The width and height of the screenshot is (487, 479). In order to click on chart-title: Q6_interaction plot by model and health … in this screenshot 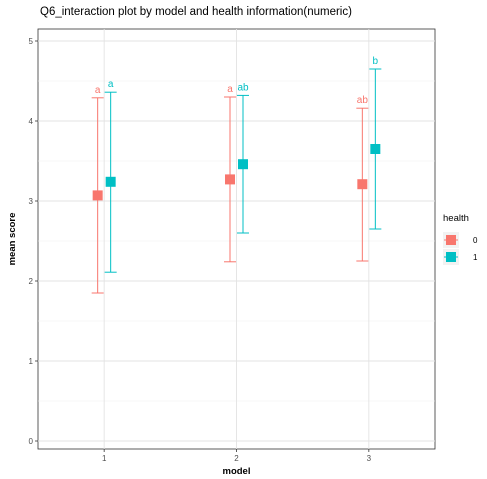, I will do `click(196, 12)`.